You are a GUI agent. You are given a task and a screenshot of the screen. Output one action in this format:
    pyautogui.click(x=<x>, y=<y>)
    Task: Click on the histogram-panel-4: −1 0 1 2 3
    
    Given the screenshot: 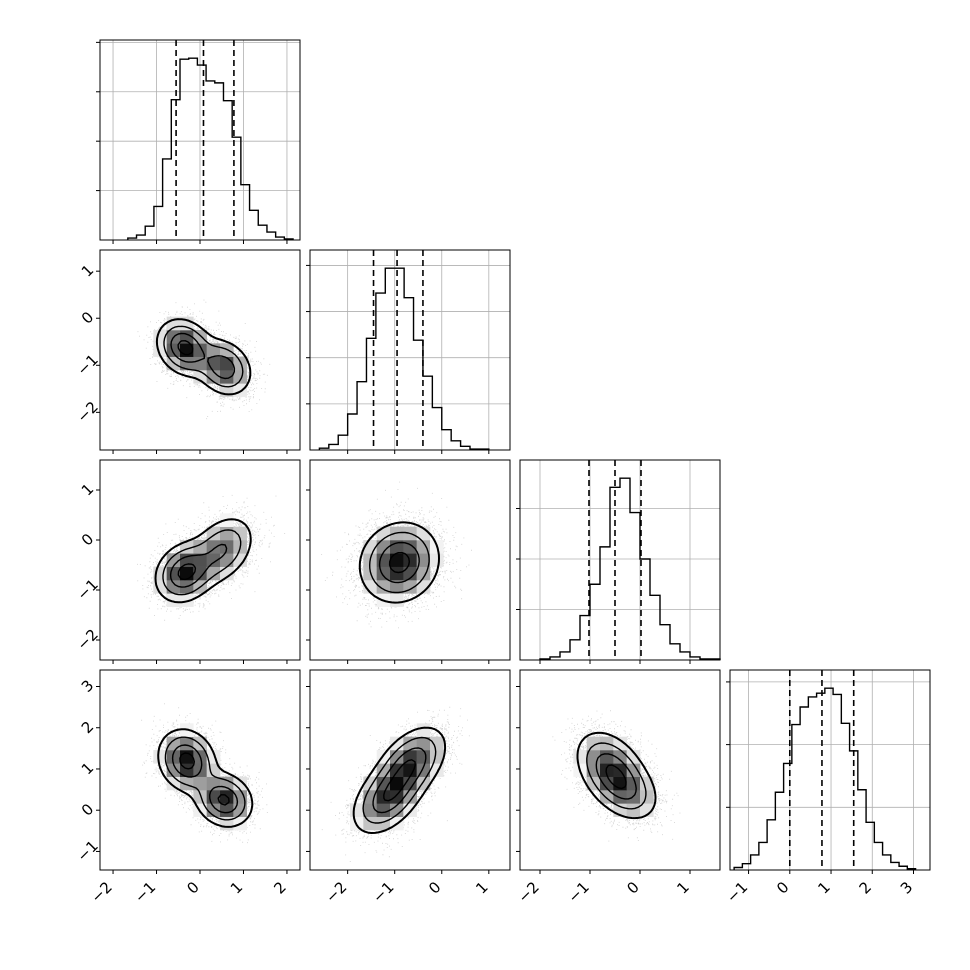 What is the action you would take?
    pyautogui.click(x=827, y=787)
    